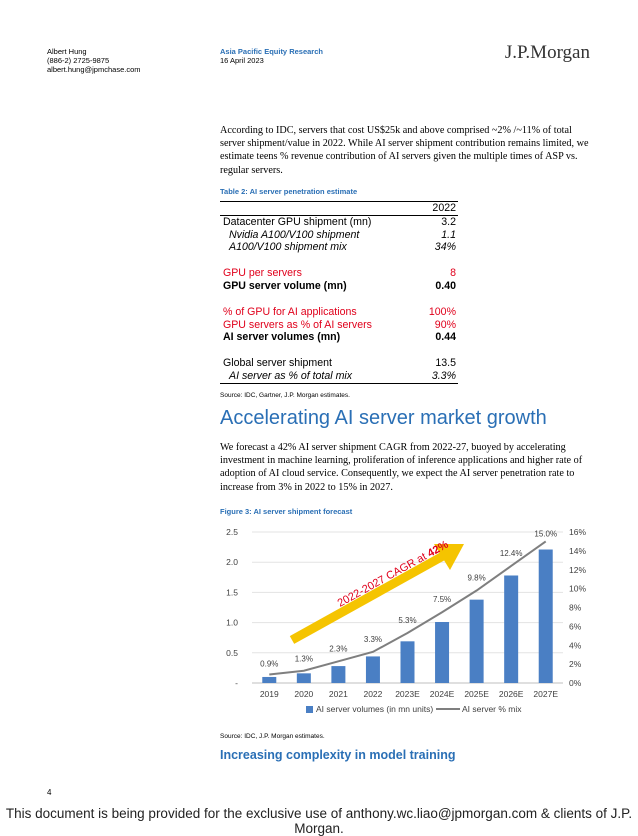 The width and height of the screenshot is (638, 836). I want to click on data-label: 7.5%, so click(442, 599).